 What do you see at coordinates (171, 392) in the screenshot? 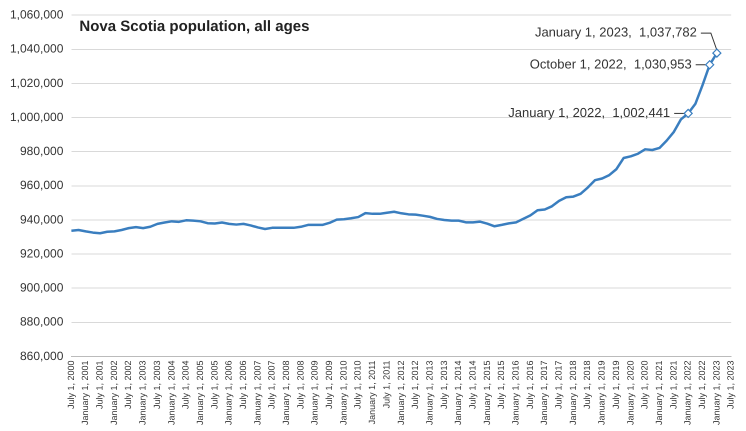
I see `x-tick-label: January 1, 2004` at bounding box center [171, 392].